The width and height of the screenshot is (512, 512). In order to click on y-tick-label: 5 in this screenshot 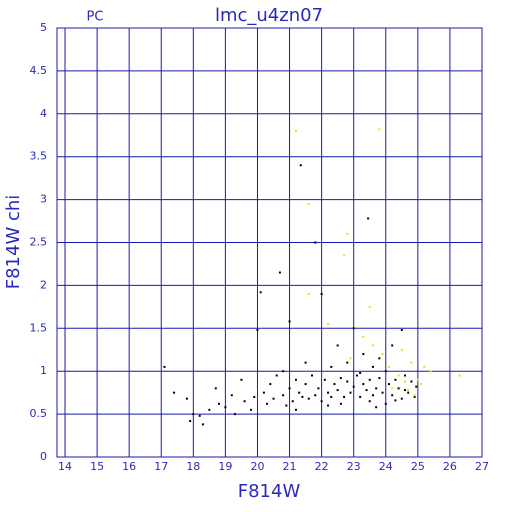, I will do `click(43, 27)`.